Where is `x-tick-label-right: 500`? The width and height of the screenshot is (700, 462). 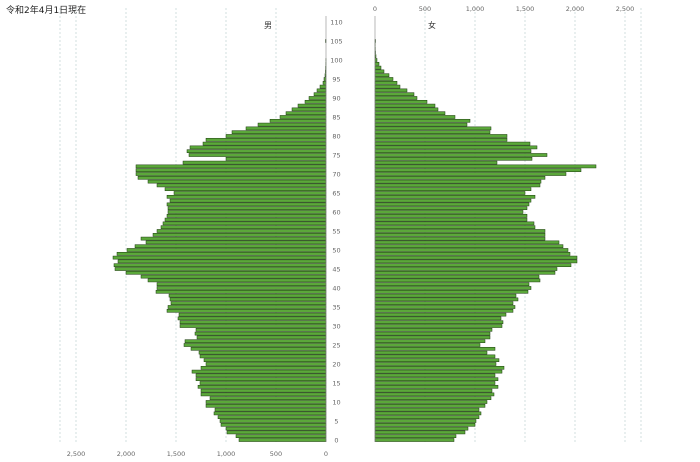 x-tick-label-right: 500 is located at coordinates (425, 9).